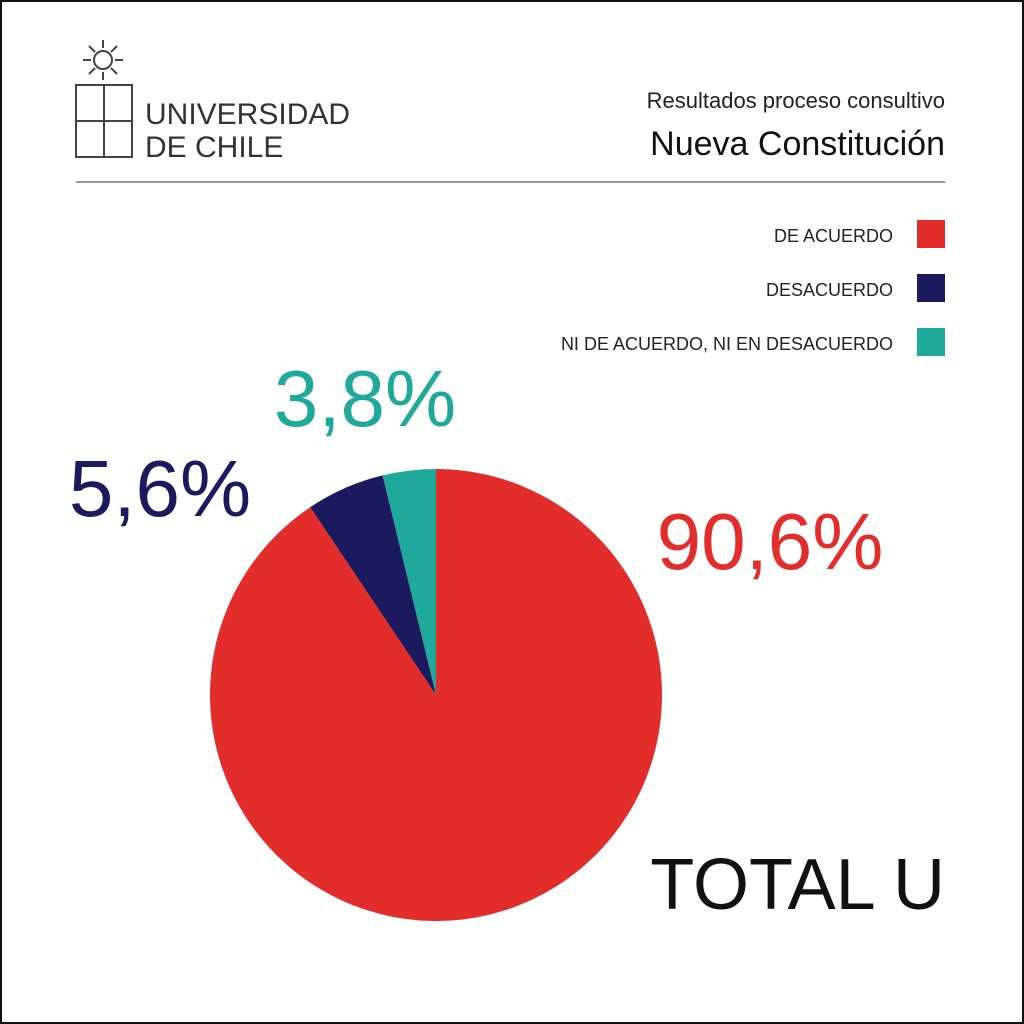 This screenshot has height=1024, width=1024. Describe the element at coordinates (797, 885) in the screenshot. I see `annotation: TOTAL U` at that location.